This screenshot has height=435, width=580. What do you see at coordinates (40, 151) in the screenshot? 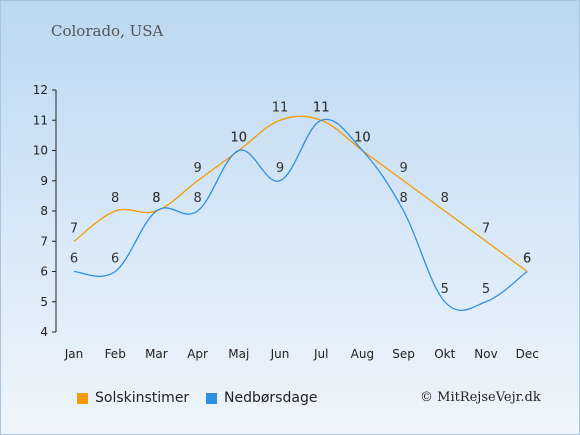
I see `y-tick-label: 10` at bounding box center [40, 151].